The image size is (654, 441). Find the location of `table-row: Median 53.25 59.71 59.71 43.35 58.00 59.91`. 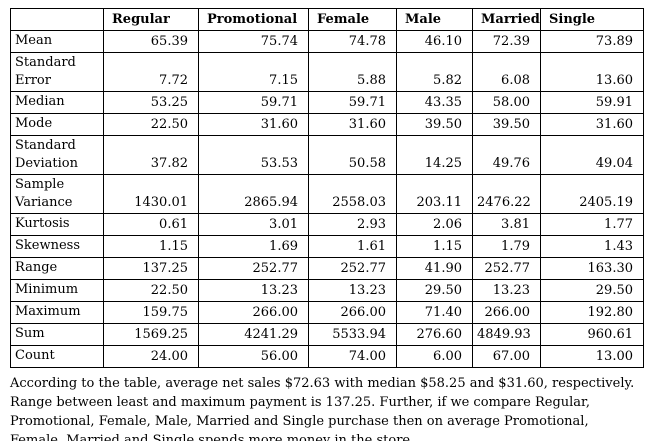

table-row: Median 53.25 59.71 59.71 43.35 58.00 59.91 is located at coordinates (327, 102).